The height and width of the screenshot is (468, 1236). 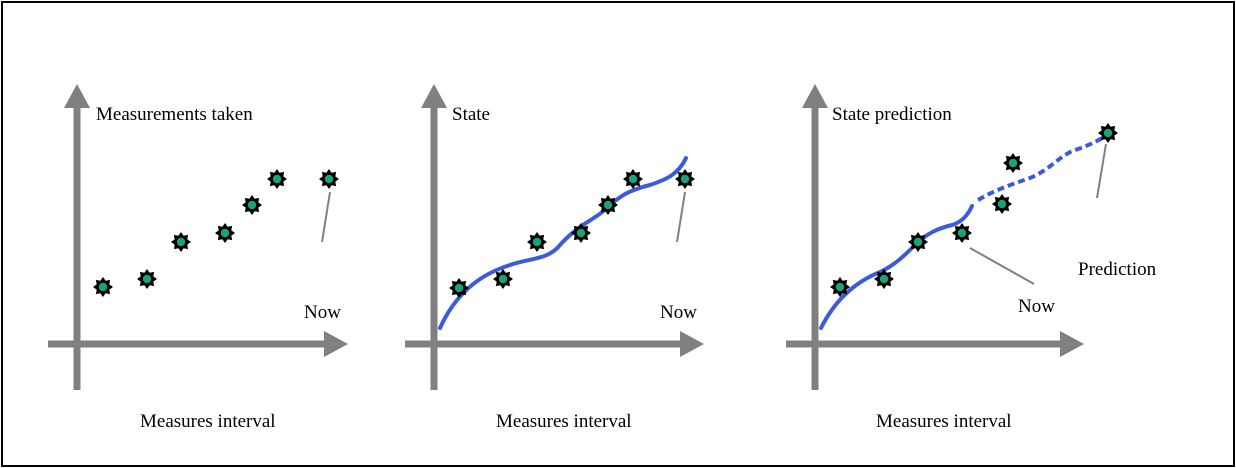 I want to click on panel3-predicted-point, so click(x=1108, y=133).